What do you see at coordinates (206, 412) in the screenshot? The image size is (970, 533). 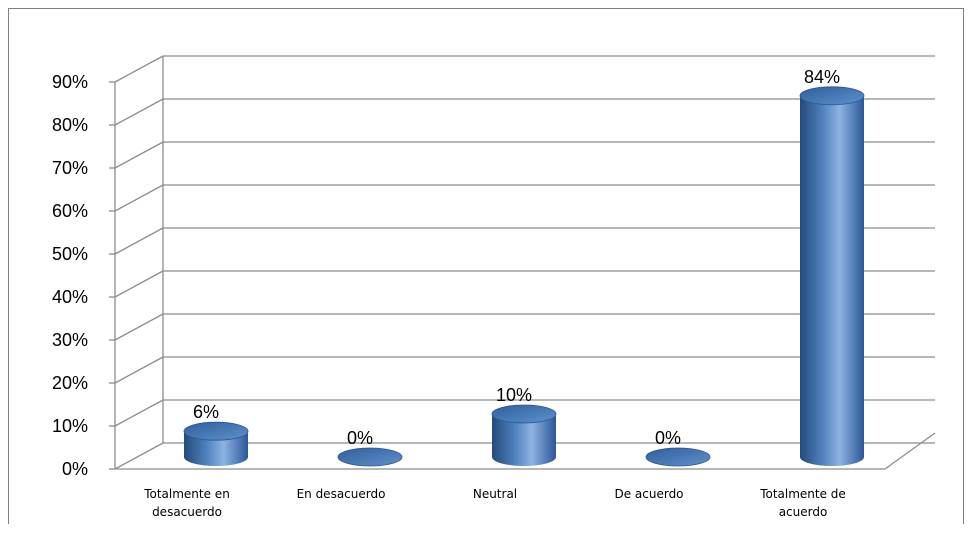 I see `data-label: 6%` at bounding box center [206, 412].